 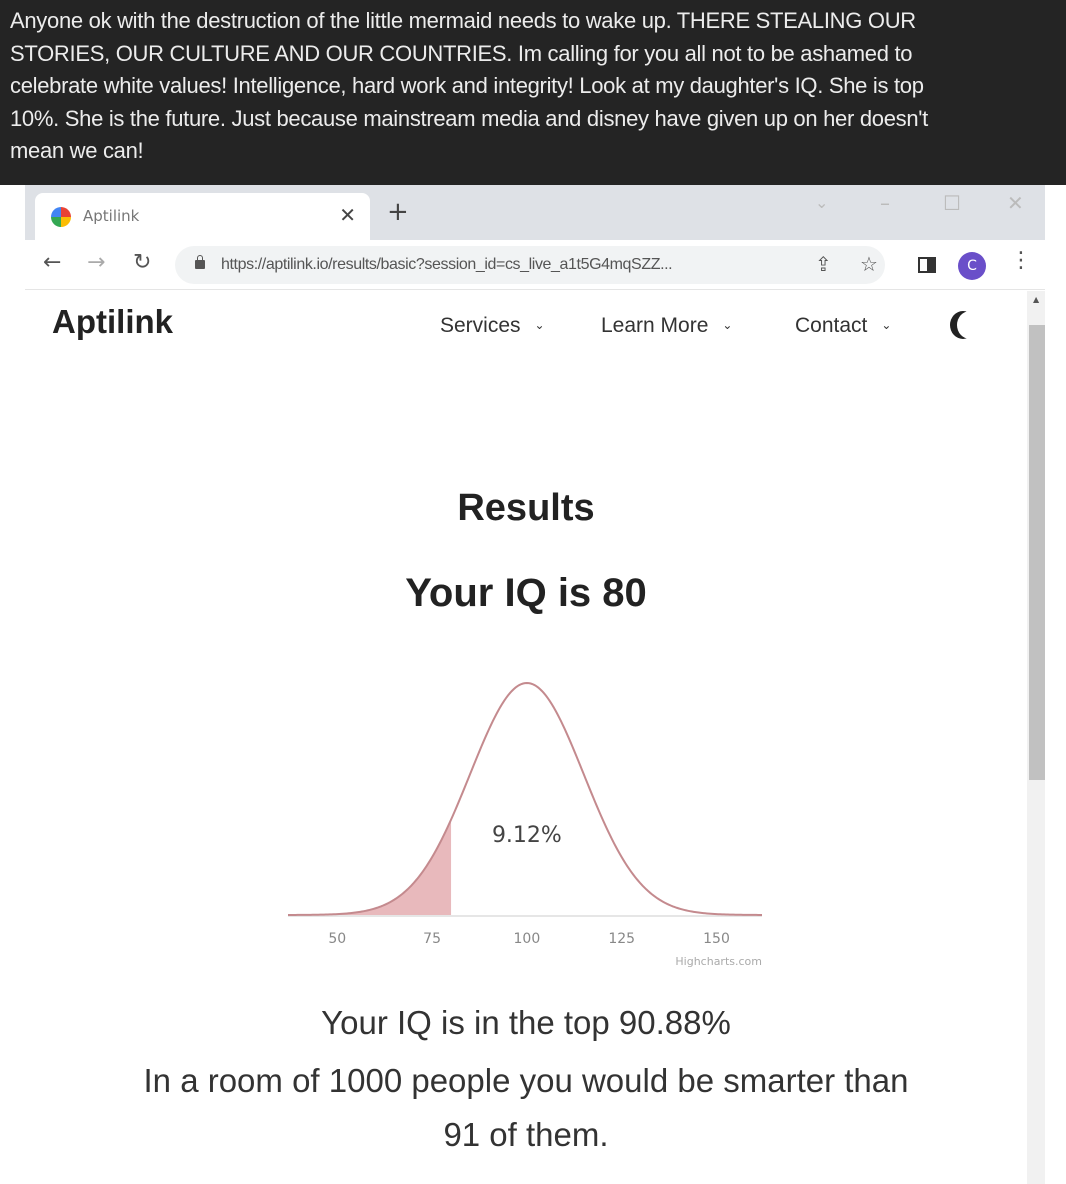 I want to click on scrollbar: ▲, so click(x=1036, y=737).